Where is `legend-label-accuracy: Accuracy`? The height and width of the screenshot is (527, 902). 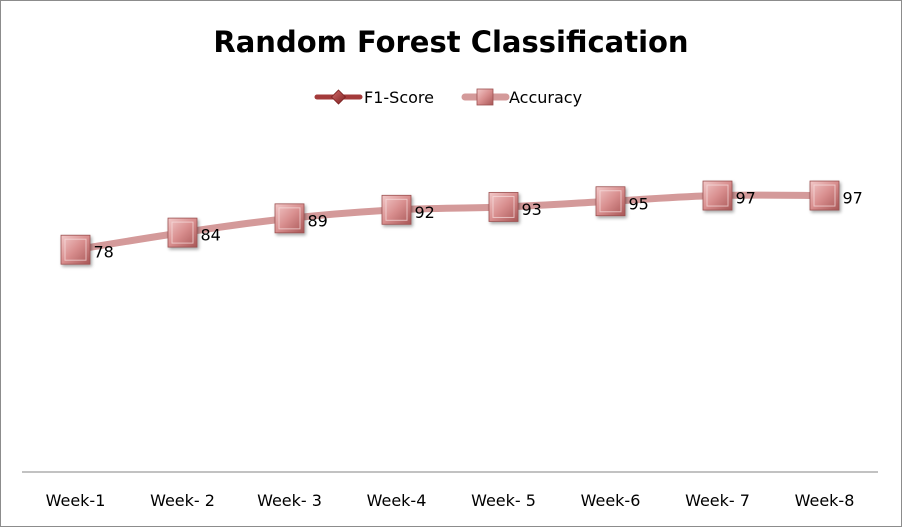
legend-label-accuracy: Accuracy is located at coordinates (545, 97).